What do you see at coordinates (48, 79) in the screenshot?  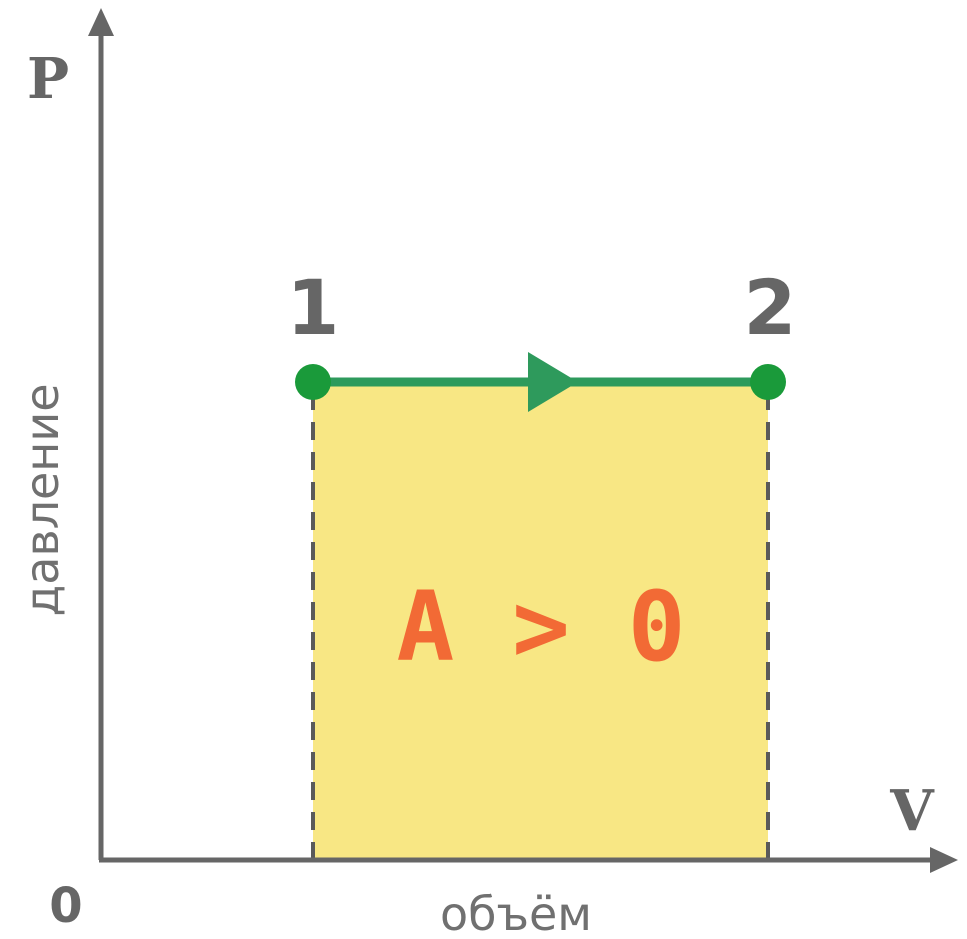 I see `y-axis-symbol: P` at bounding box center [48, 79].